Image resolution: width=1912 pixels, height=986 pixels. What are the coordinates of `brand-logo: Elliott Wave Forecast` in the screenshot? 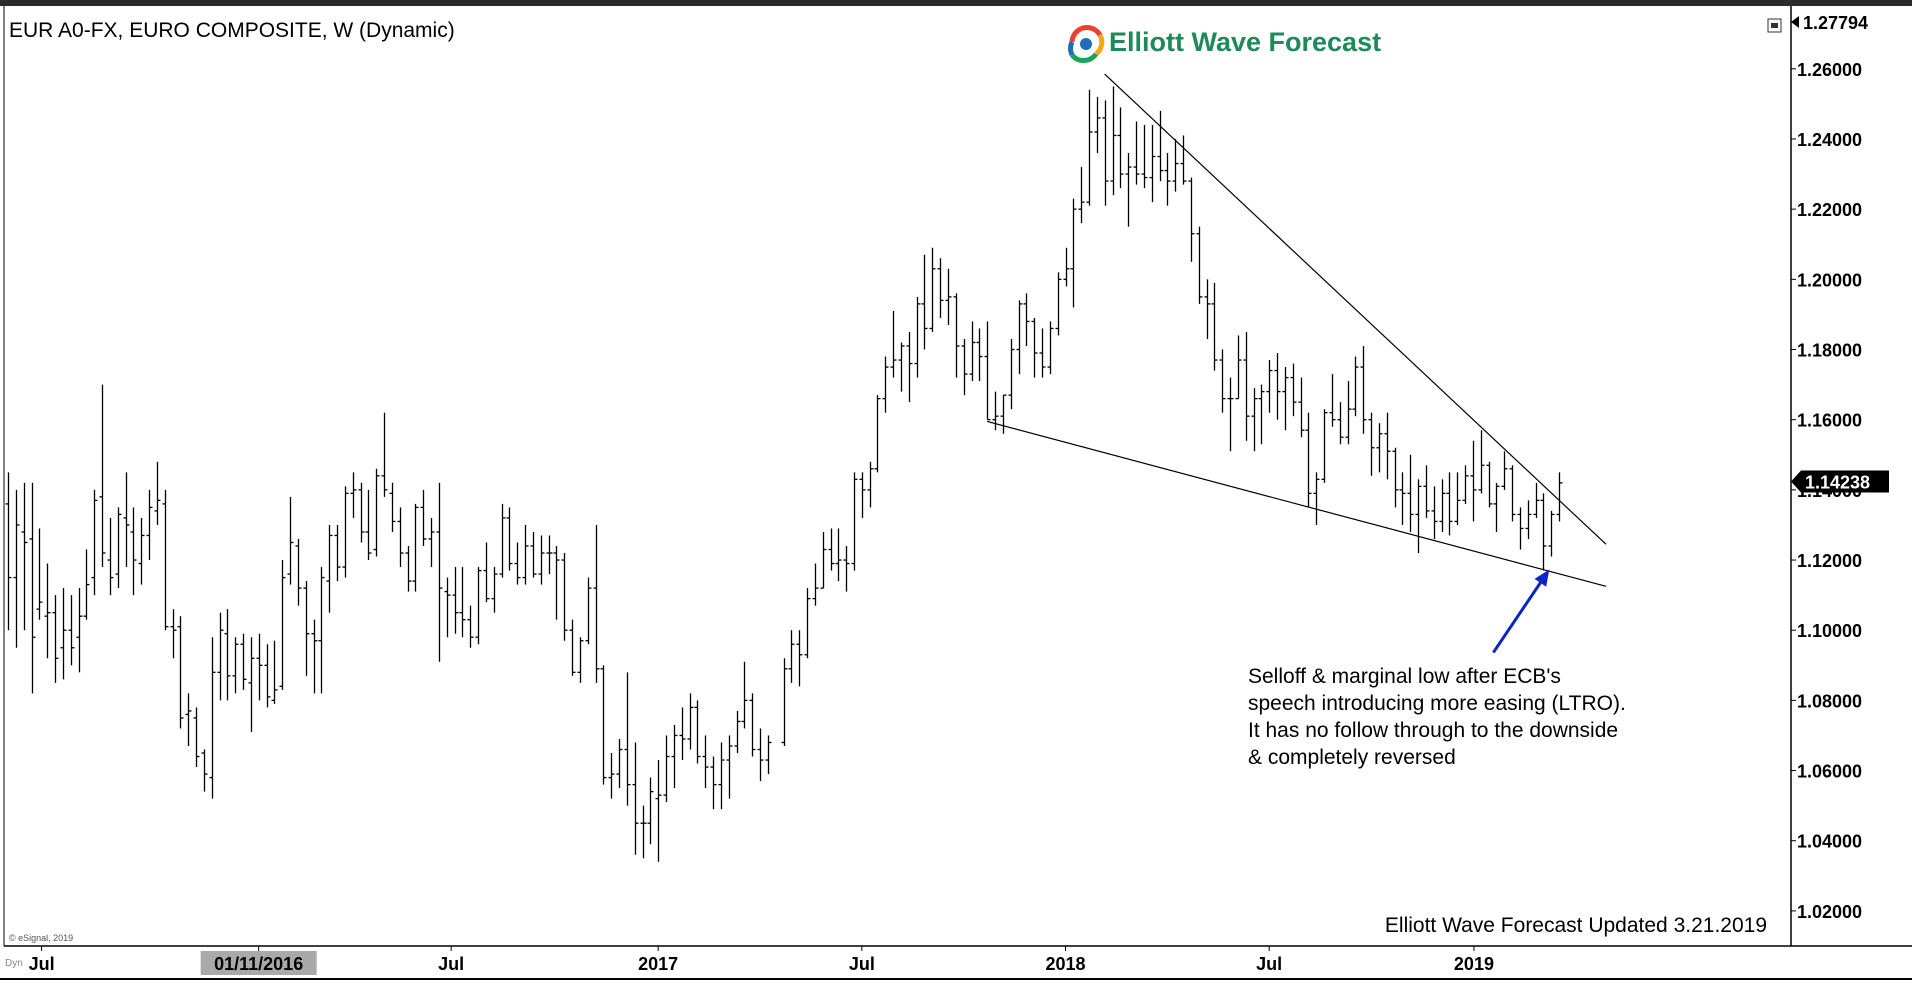 It's located at (1224, 43).